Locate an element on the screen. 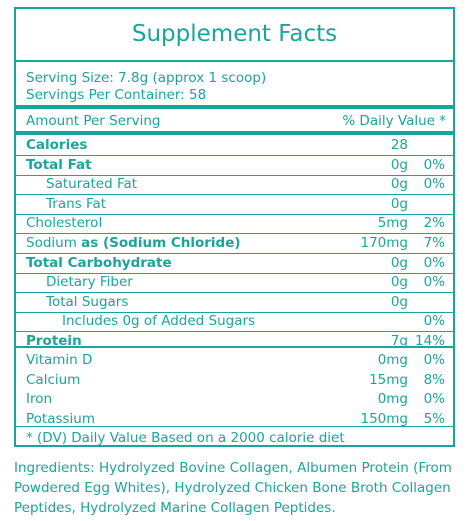  nutrient-amount: 7g is located at coordinates (399, 341).